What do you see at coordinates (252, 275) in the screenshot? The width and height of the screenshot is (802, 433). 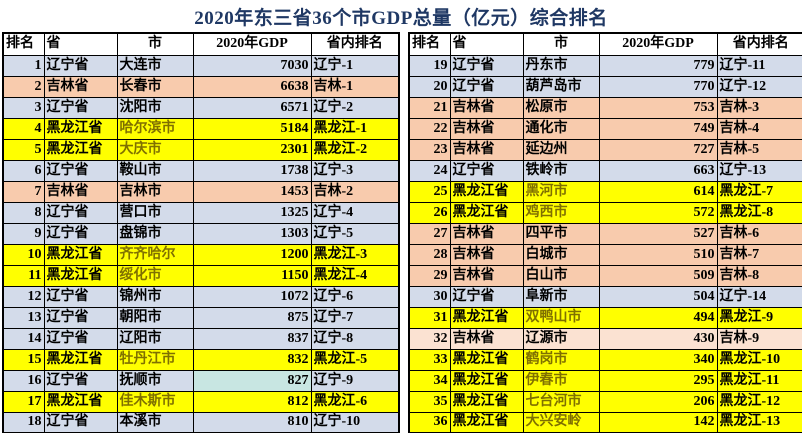 I see `gdp-cell: 1150` at bounding box center [252, 275].